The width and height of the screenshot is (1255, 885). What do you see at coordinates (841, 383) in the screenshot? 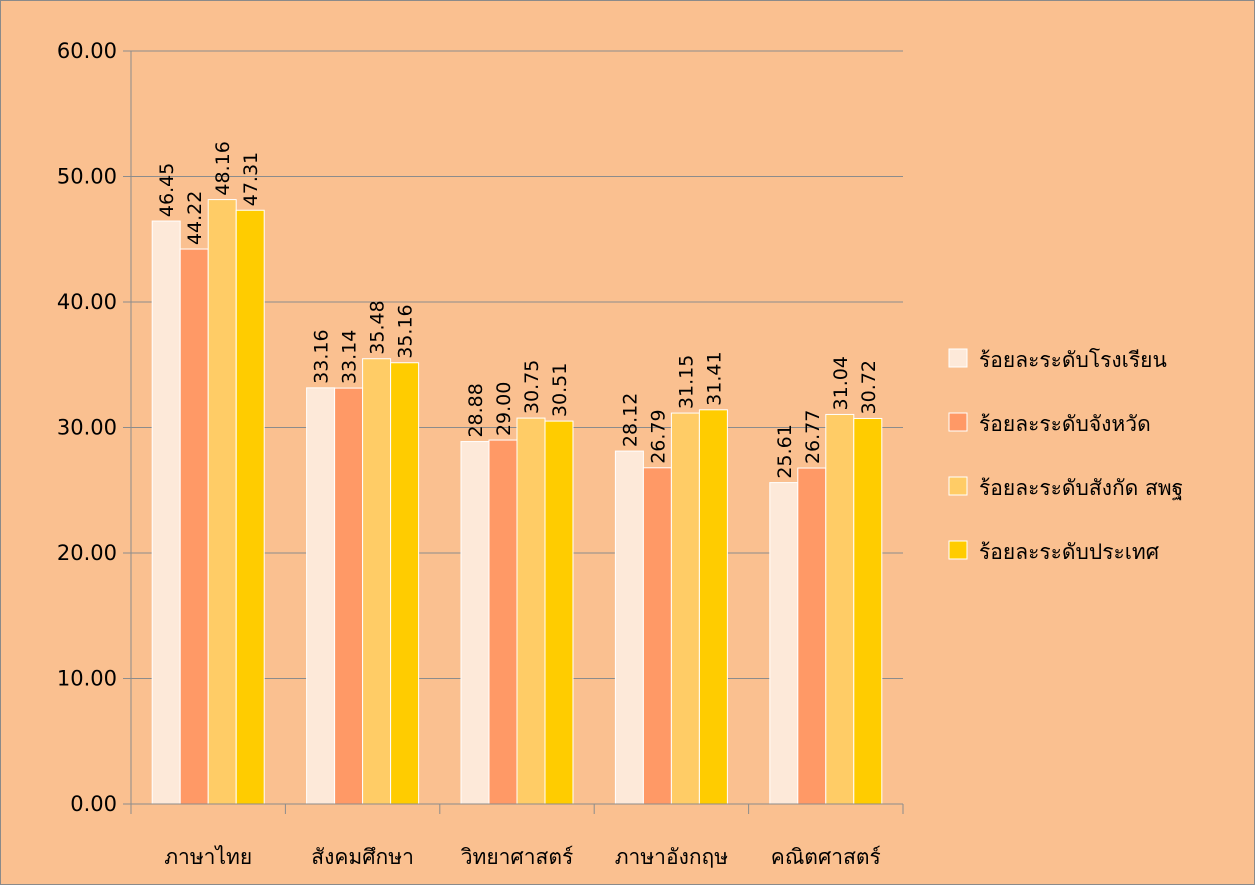
I see `data-label: 31.04` at bounding box center [841, 383].